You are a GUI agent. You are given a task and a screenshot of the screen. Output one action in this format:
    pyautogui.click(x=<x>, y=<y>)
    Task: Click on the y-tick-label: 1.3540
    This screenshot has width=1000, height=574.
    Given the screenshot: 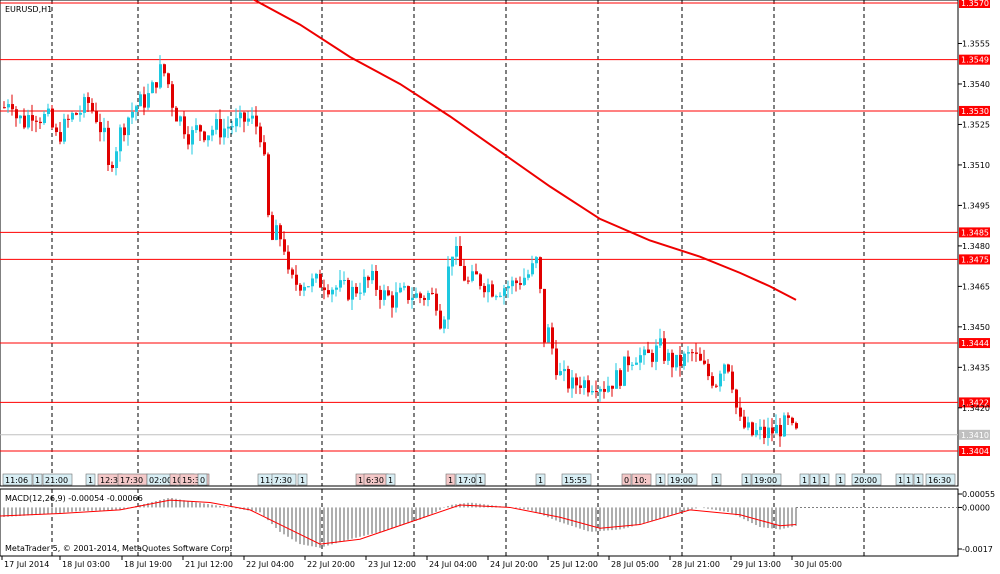 What is the action you would take?
    pyautogui.click(x=976, y=84)
    